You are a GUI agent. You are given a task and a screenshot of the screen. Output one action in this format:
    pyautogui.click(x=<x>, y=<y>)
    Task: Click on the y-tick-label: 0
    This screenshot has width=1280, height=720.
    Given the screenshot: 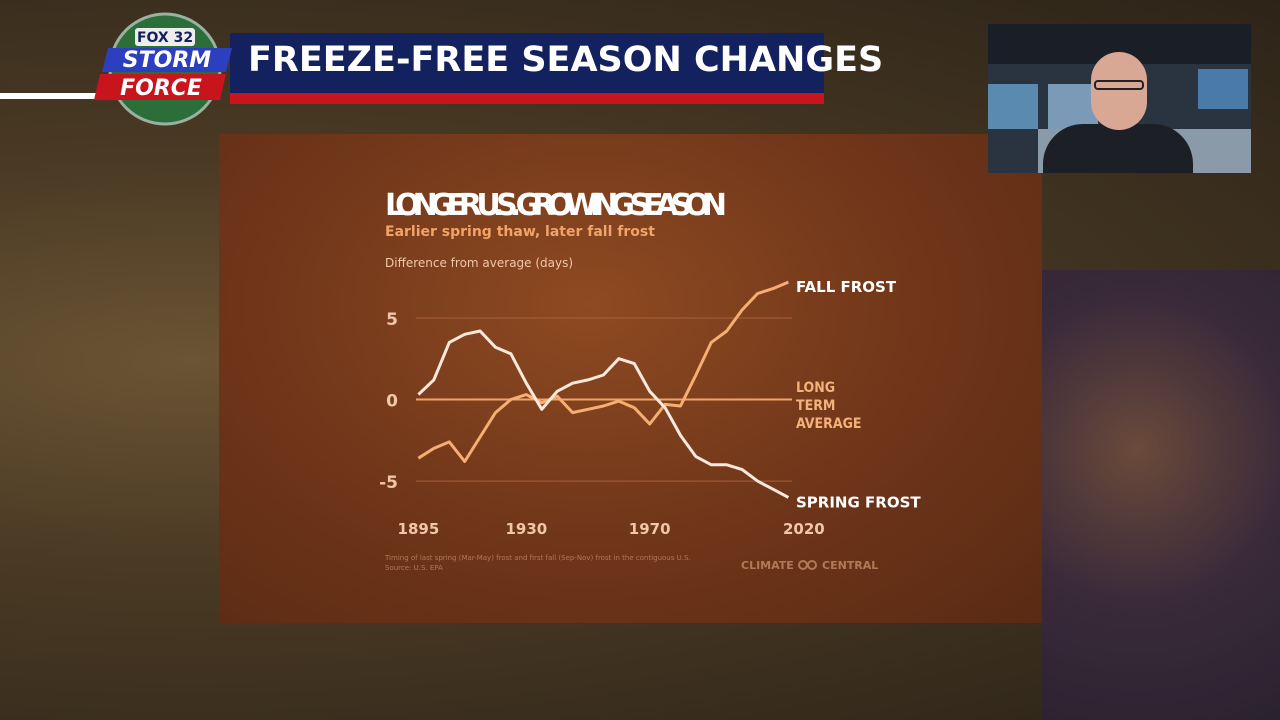 What is the action you would take?
    pyautogui.click(x=392, y=402)
    